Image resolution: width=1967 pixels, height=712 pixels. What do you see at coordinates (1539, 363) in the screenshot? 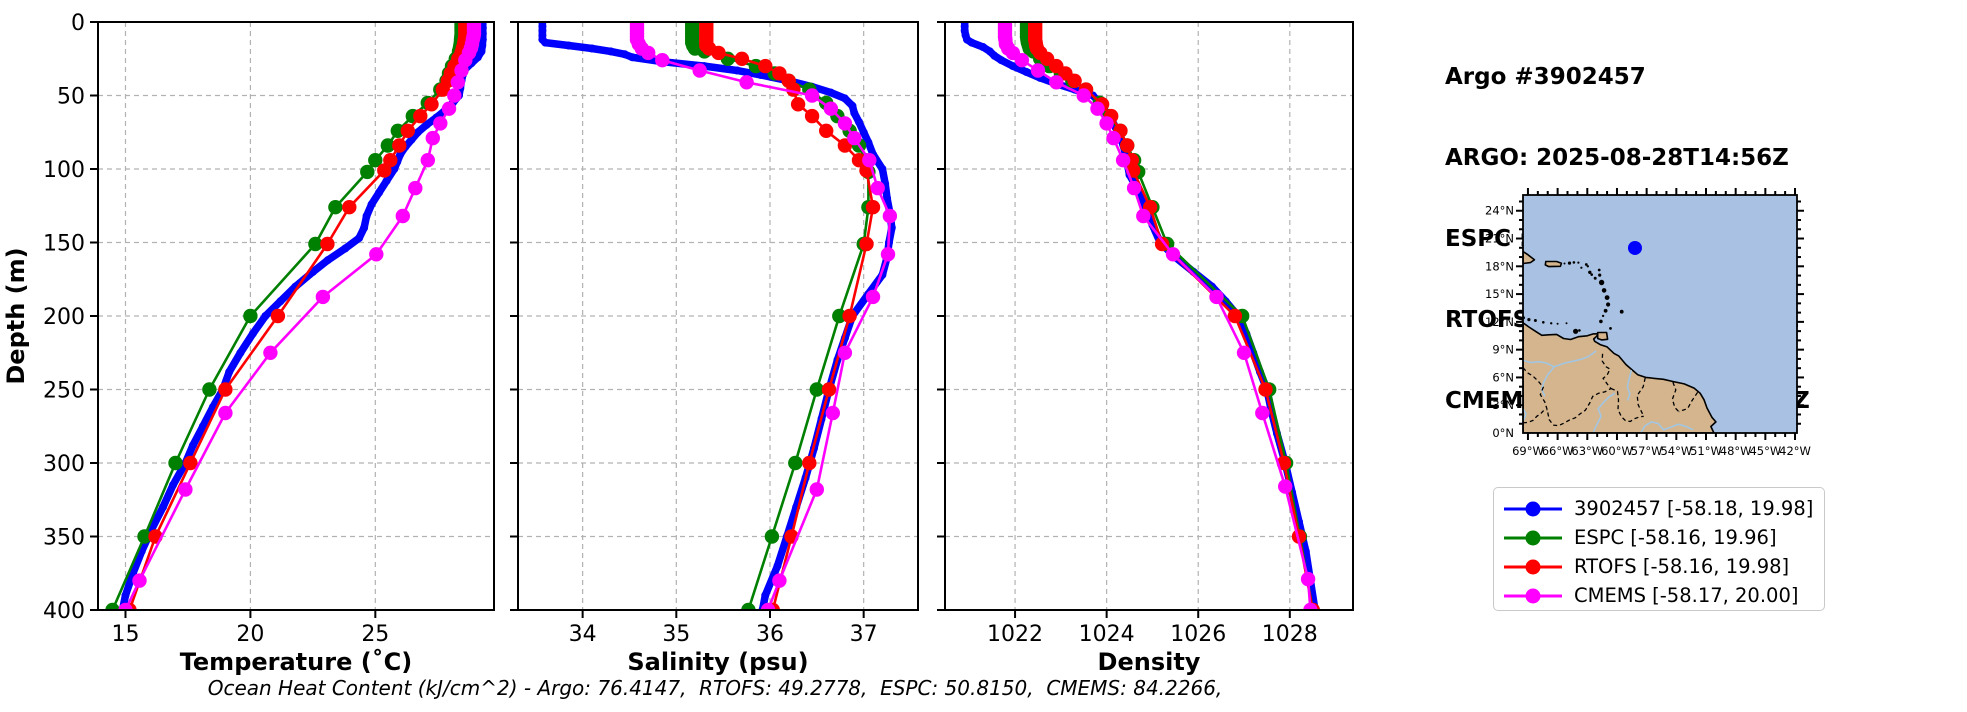
I see `river` at bounding box center [1539, 363].